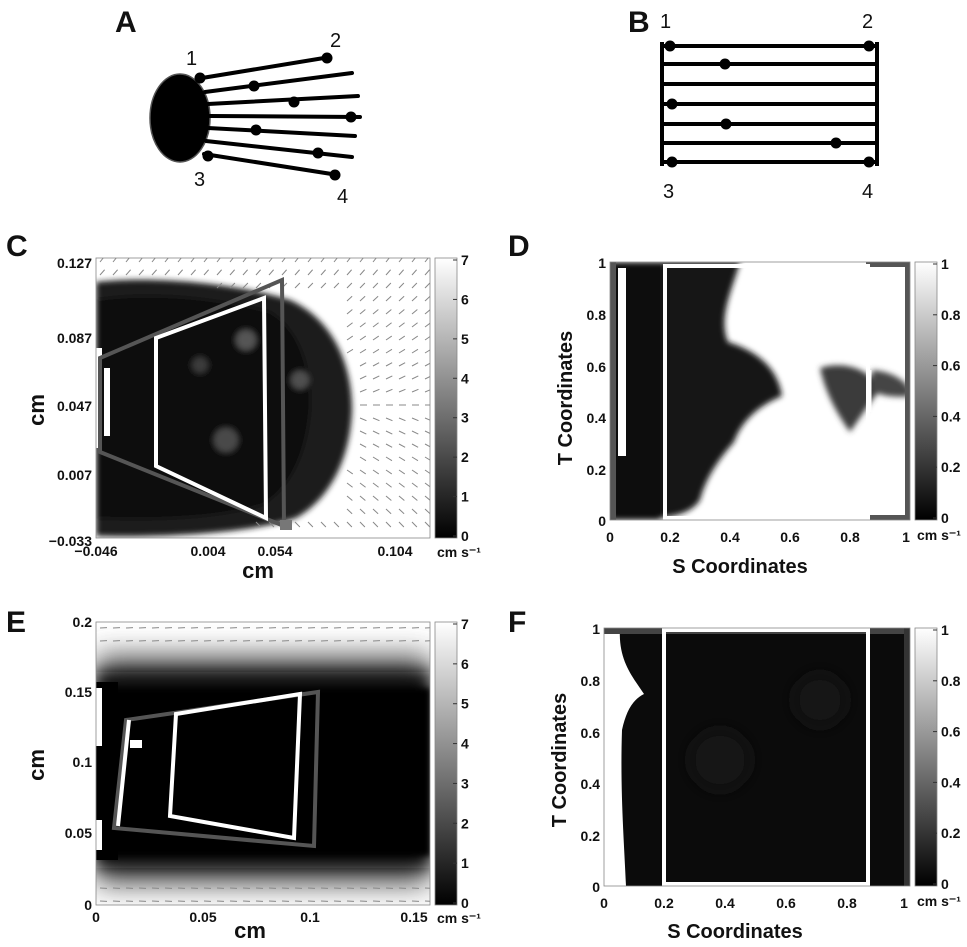 The height and width of the screenshot is (947, 967). Describe the element at coordinates (78, 692) in the screenshot. I see `y-tick-e-1: 0.15` at that location.